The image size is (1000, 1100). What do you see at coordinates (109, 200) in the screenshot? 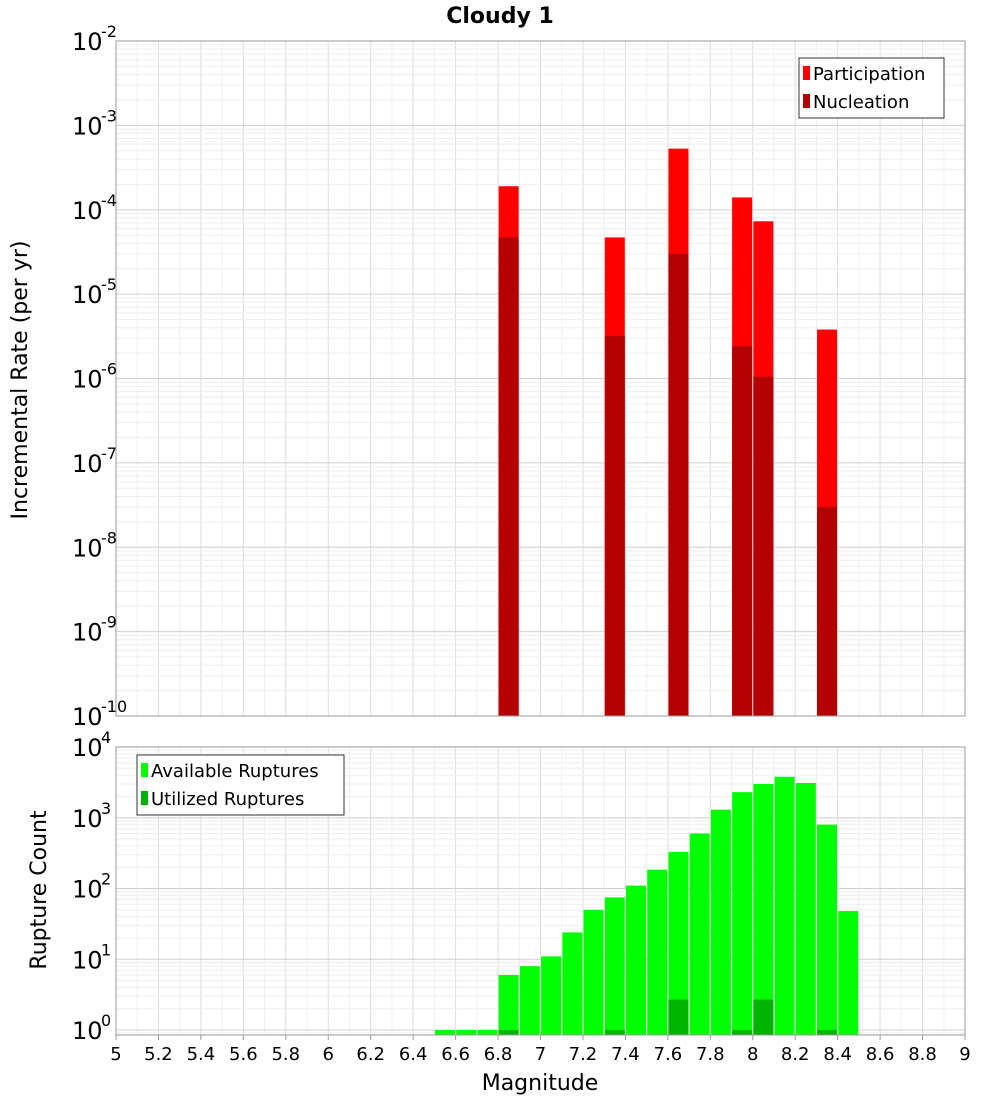
I see `y-tick-exponent: -4` at bounding box center [109, 200].